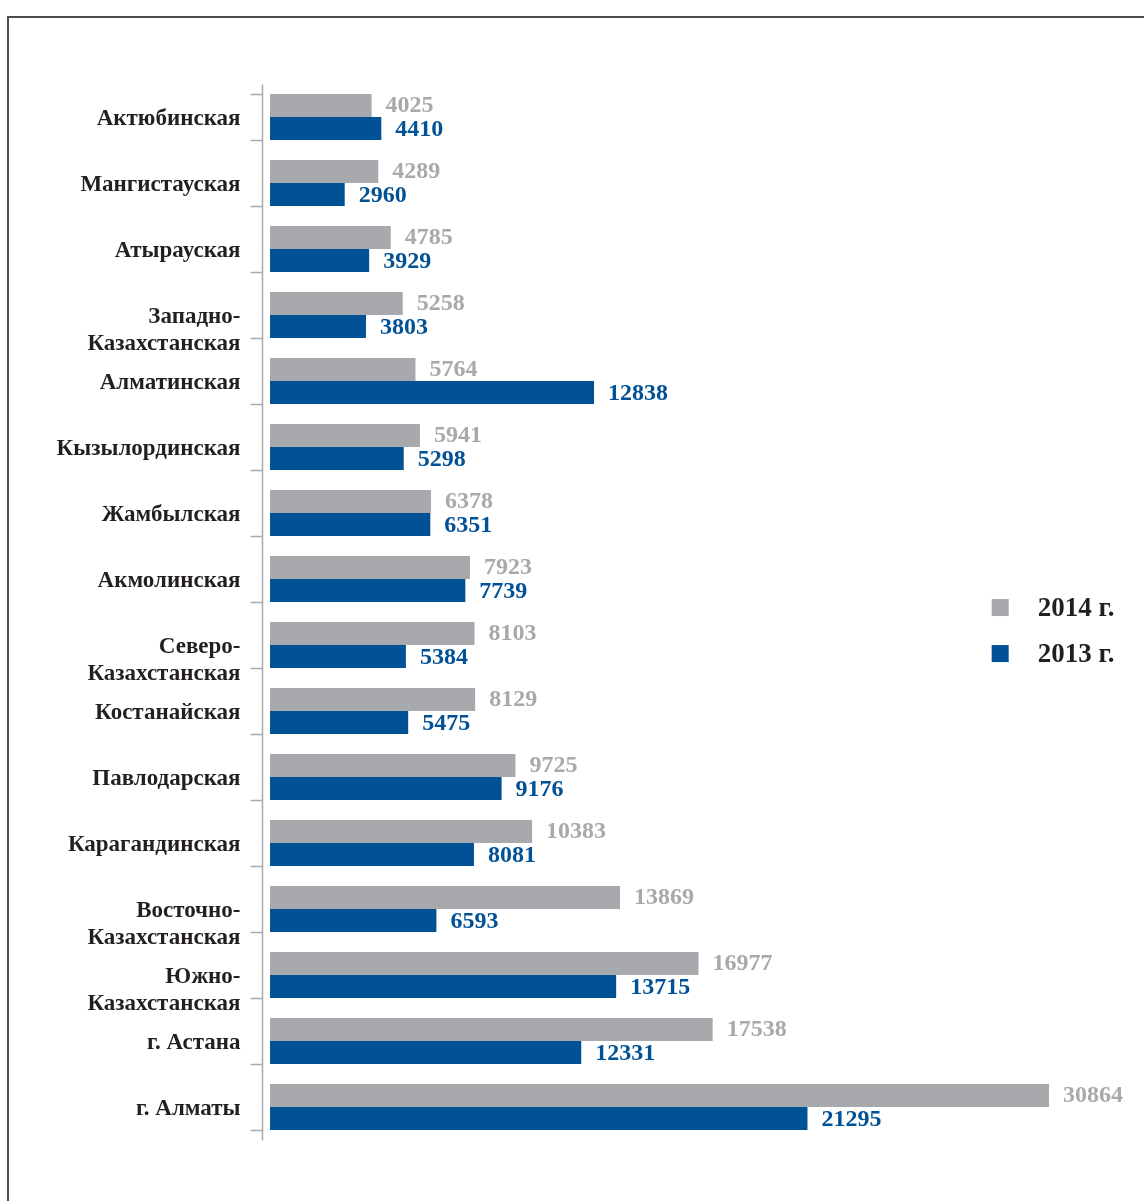 The height and width of the screenshot is (1201, 1144). Describe the element at coordinates (576, 830) in the screenshot. I see `data-label: 10383` at that location.